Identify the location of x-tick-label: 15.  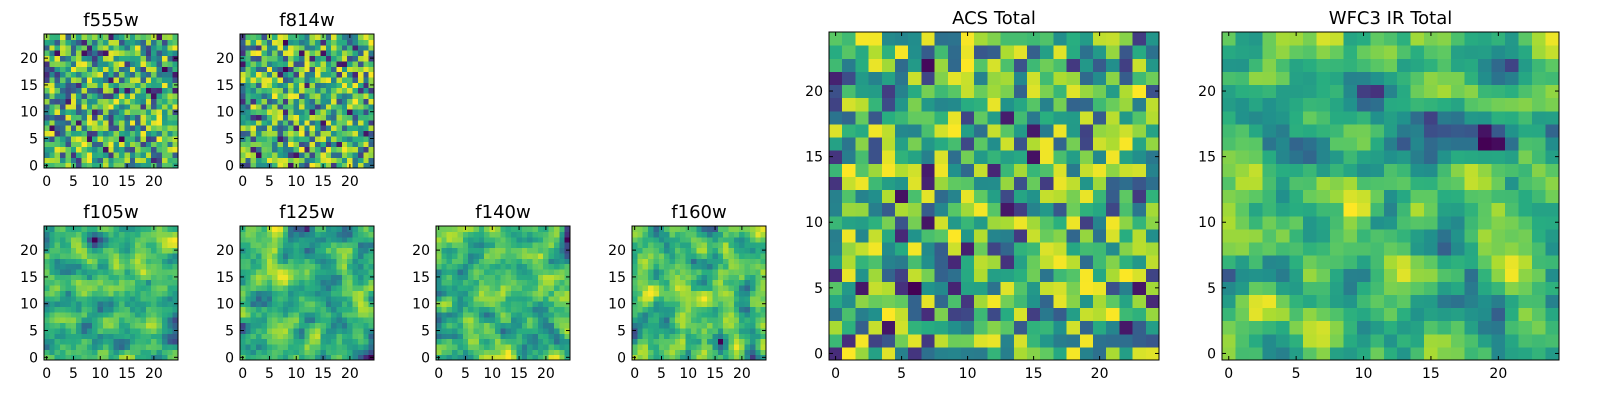
(715, 374).